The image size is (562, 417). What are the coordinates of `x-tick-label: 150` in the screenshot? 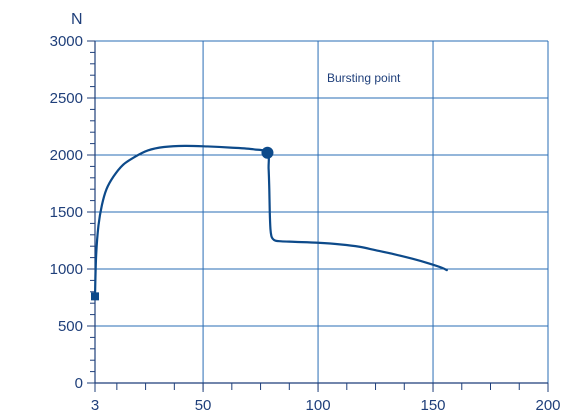 It's located at (433, 405).